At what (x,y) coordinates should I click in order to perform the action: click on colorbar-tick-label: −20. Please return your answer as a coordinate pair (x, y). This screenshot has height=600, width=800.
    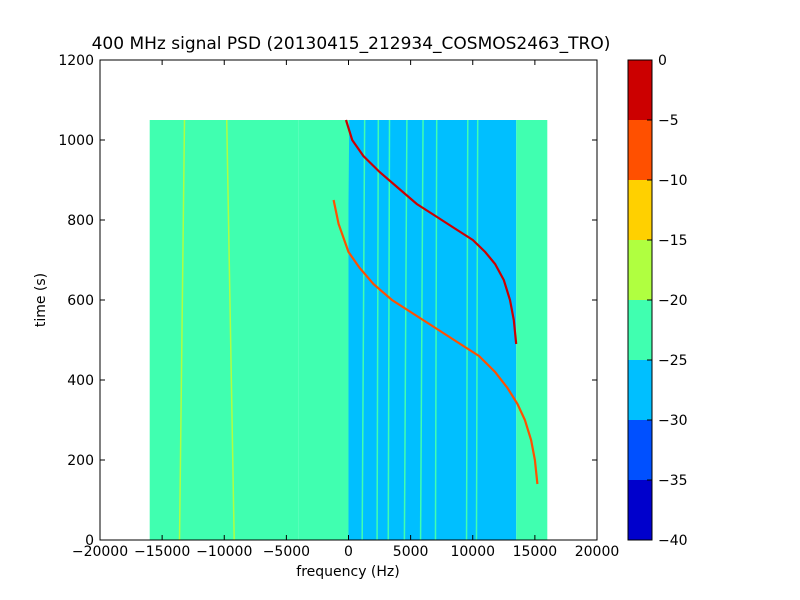
    Looking at the image, I should click on (673, 301).